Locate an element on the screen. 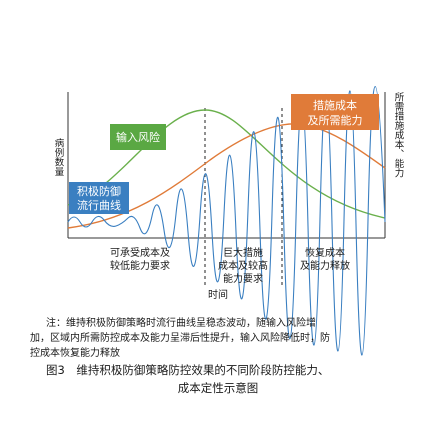 The height and width of the screenshot is (432, 437). input-risk-box is located at coordinates (138, 137).